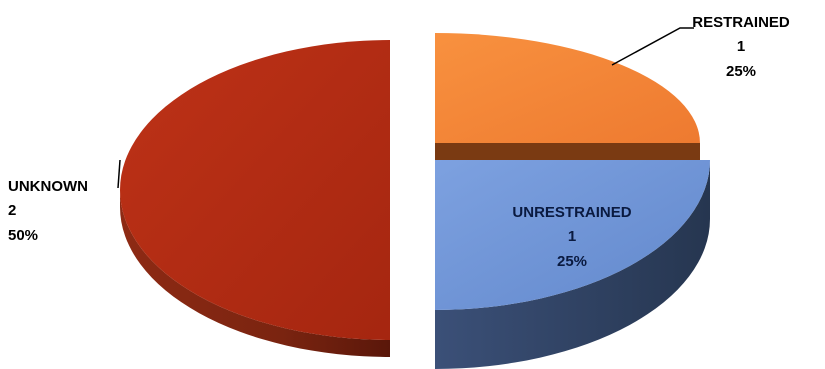  Describe the element at coordinates (12, 210) in the screenshot. I see `data-label-unknown-value: 2` at that location.